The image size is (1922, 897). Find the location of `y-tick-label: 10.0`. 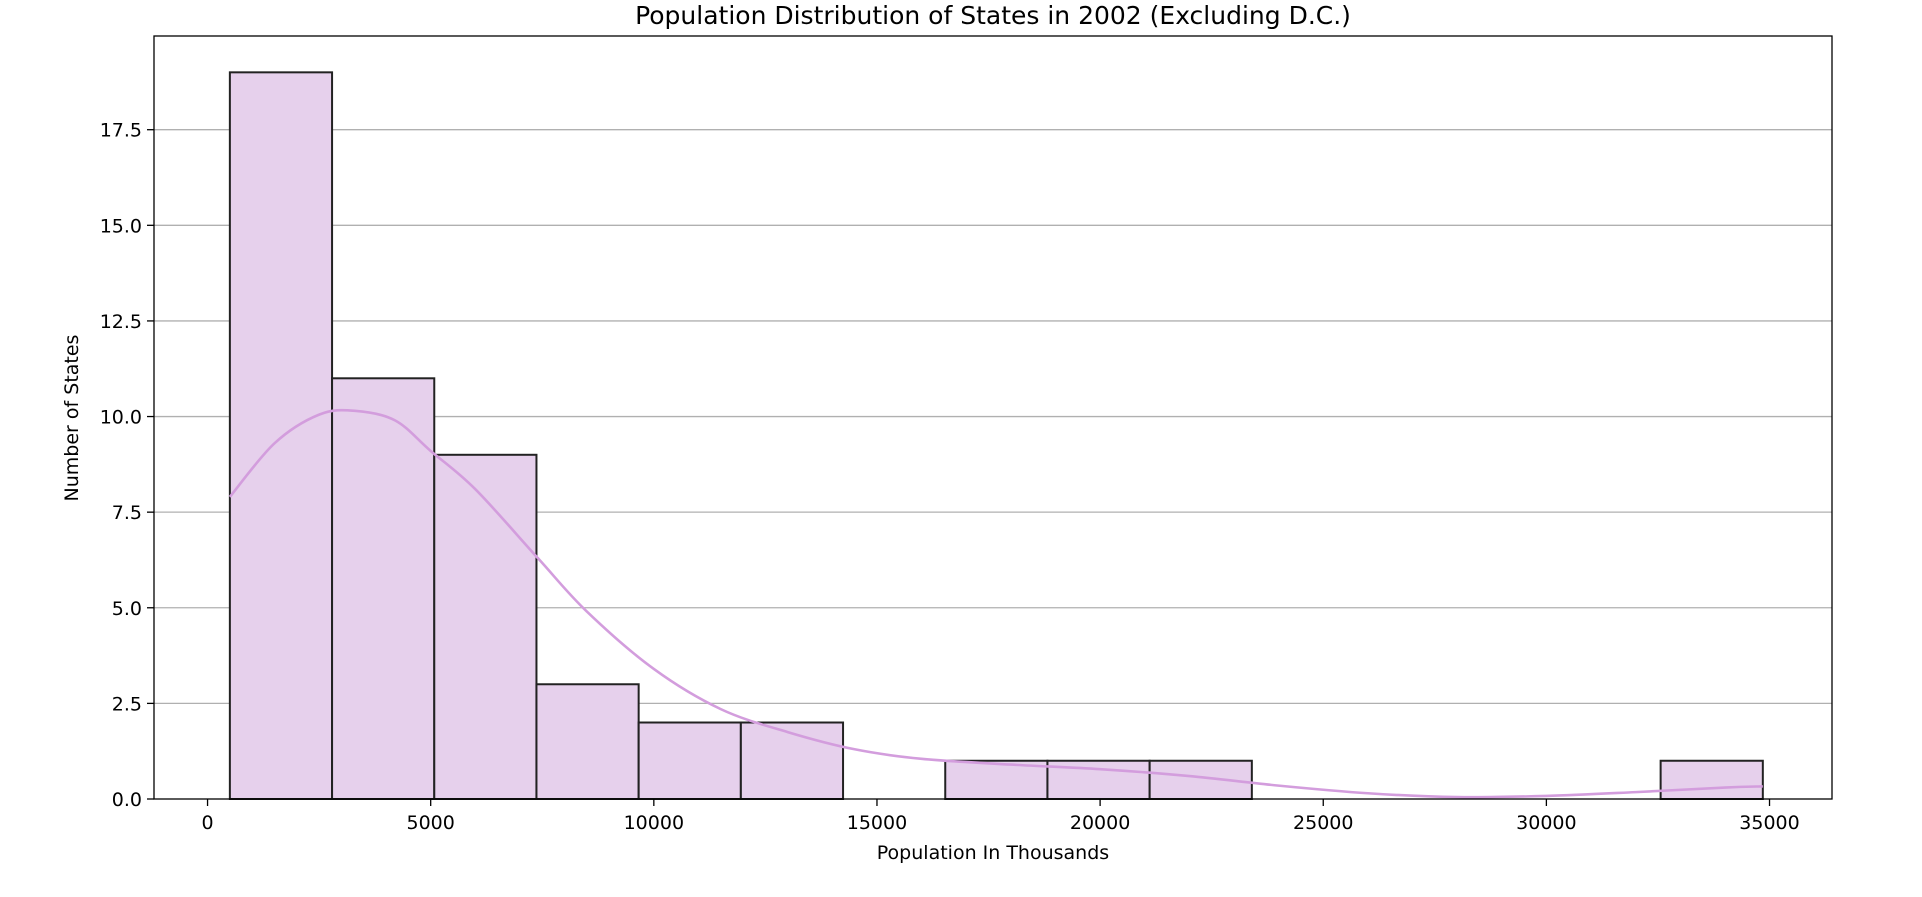

y-tick-label: 10.0 is located at coordinates (121, 418).